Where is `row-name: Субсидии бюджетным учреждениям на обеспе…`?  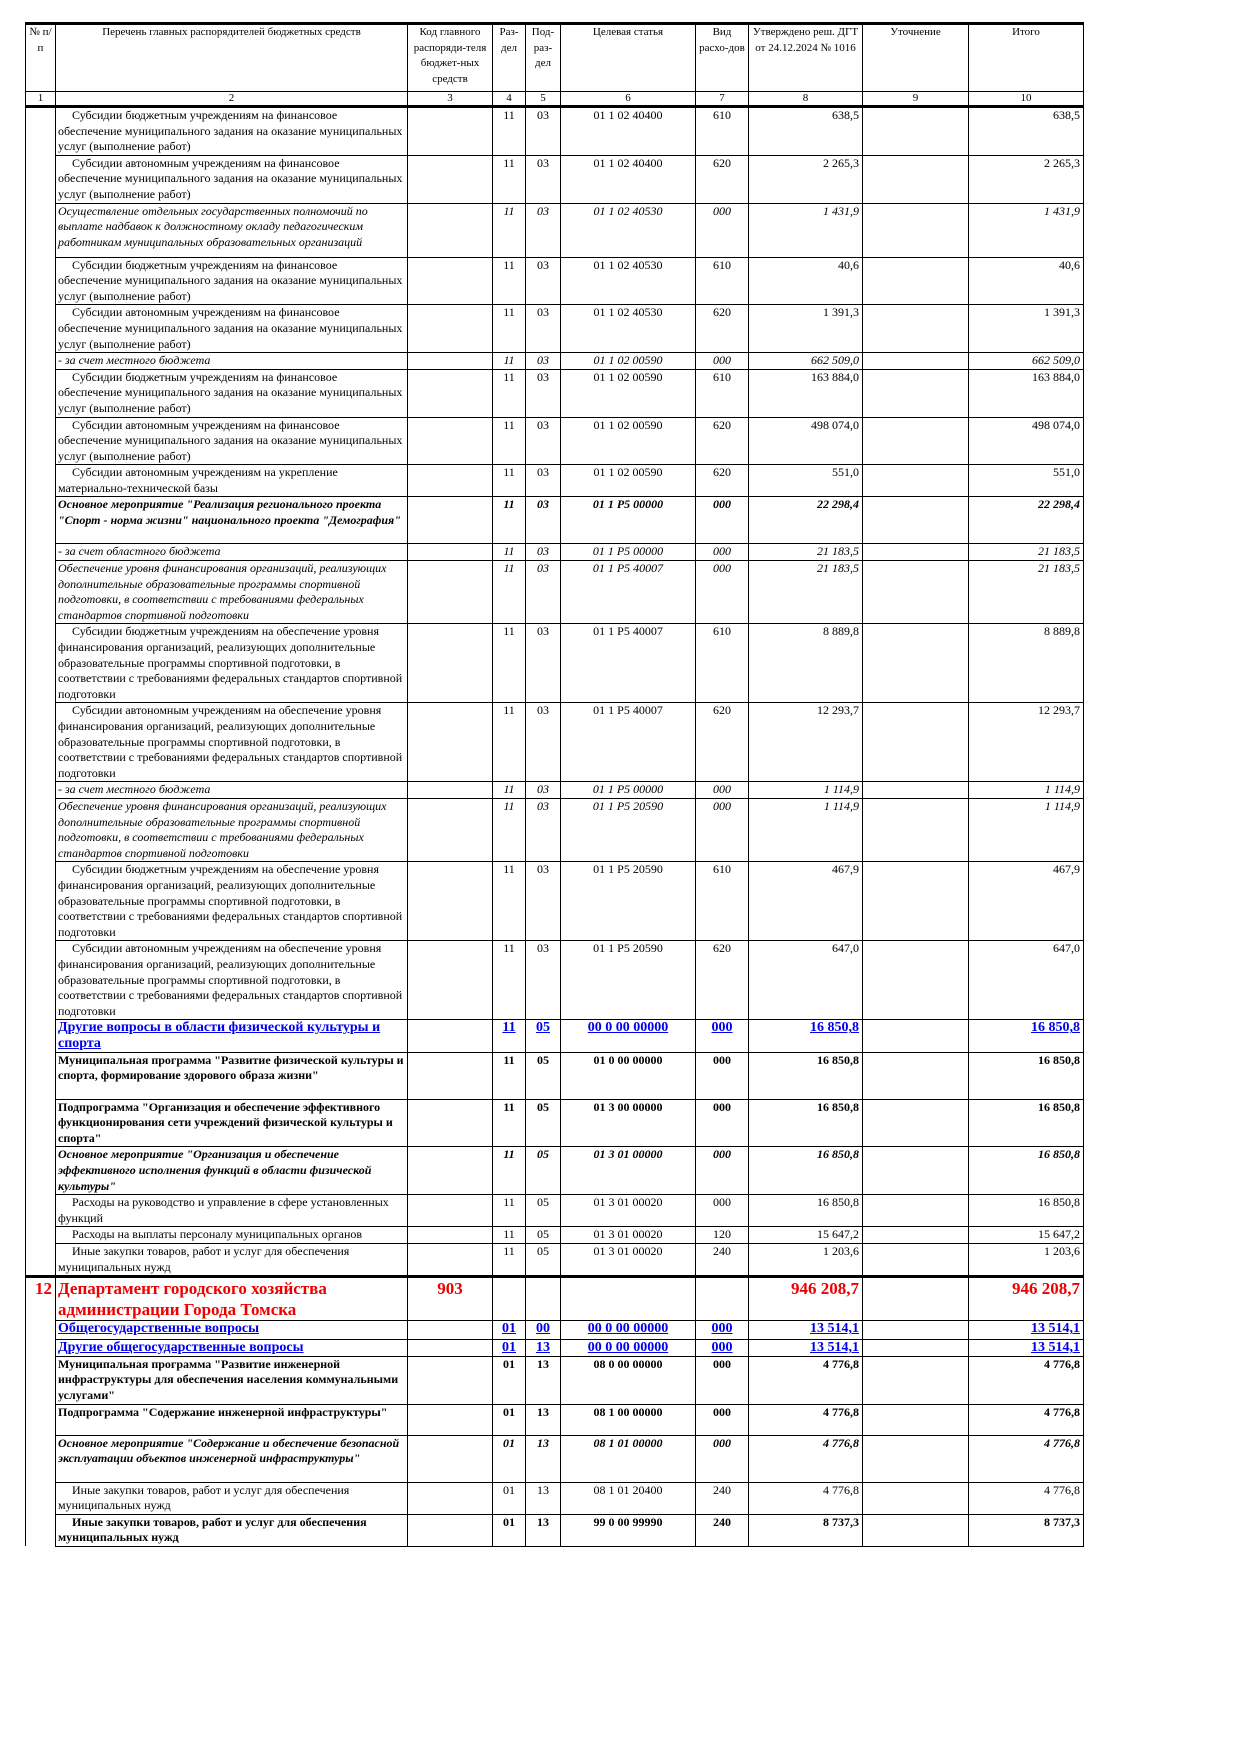
row-name: Субсидии бюджетным учреждениям на обеспе… is located at coordinates (231, 901).